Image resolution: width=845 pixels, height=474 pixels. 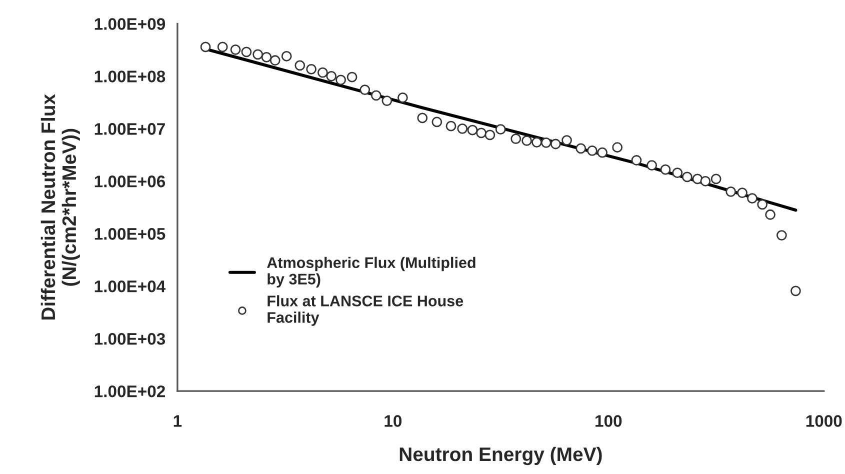 What do you see at coordinates (393, 421) in the screenshot?
I see `x-tick-label: 10` at bounding box center [393, 421].